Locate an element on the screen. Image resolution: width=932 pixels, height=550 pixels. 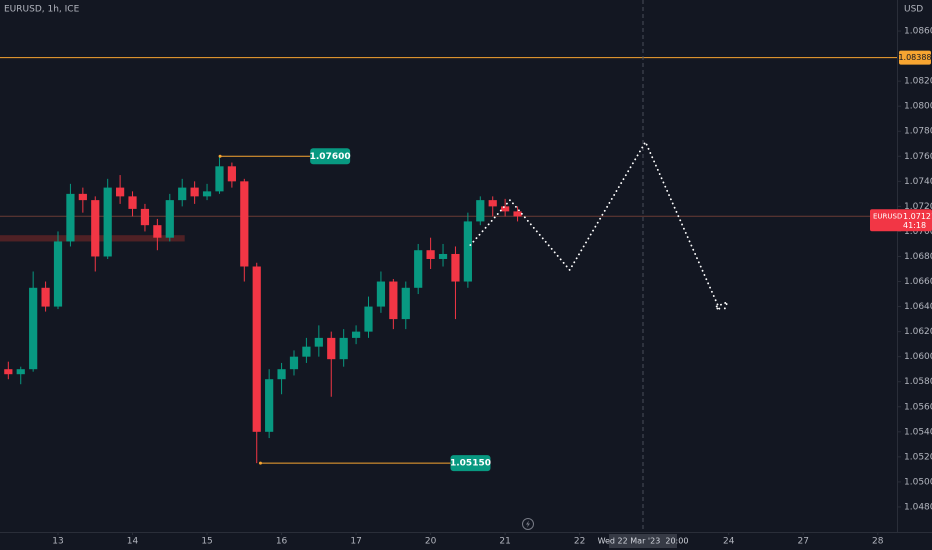
price-label: 1.07121 is located at coordinates (917, 216).